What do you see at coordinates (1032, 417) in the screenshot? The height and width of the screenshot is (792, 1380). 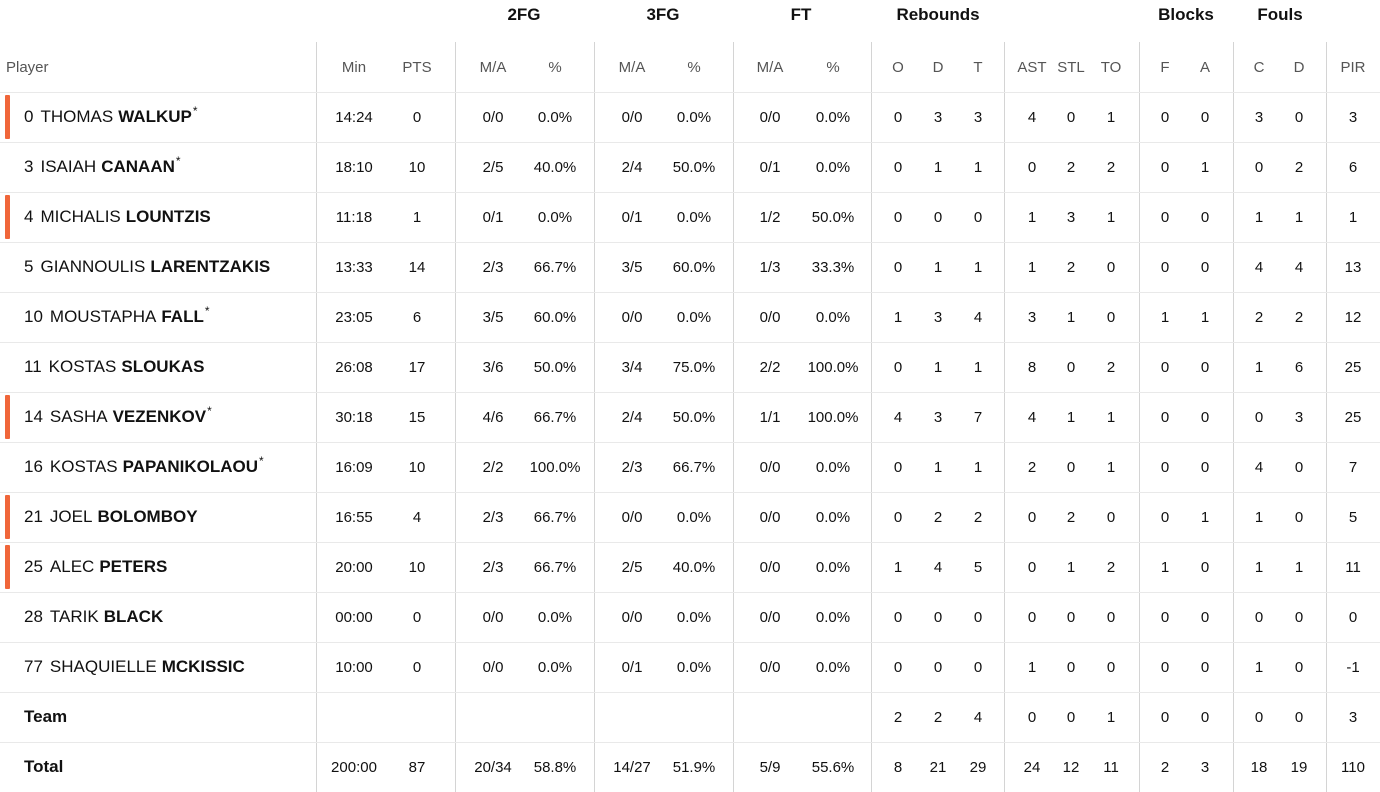 I see `stat-ast: 4` at bounding box center [1032, 417].